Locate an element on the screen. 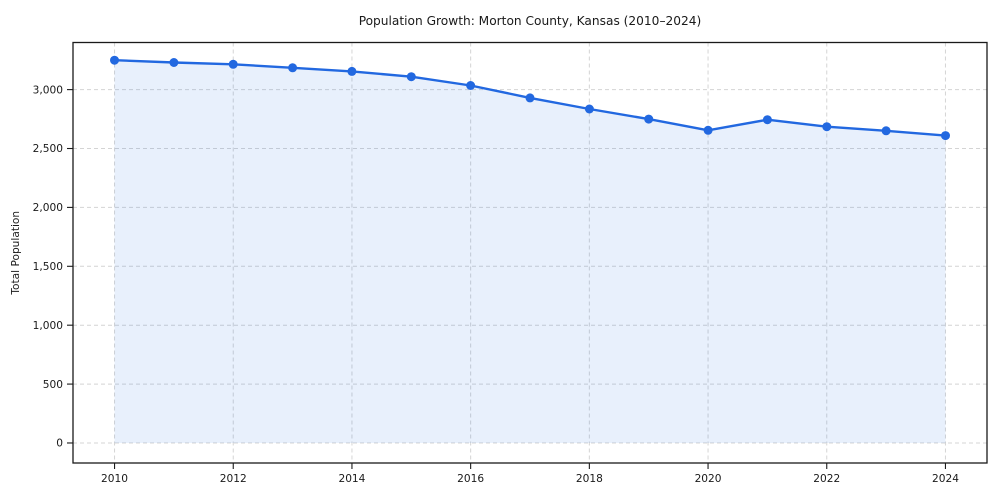  x-tick-label: 2024 is located at coordinates (945, 479).